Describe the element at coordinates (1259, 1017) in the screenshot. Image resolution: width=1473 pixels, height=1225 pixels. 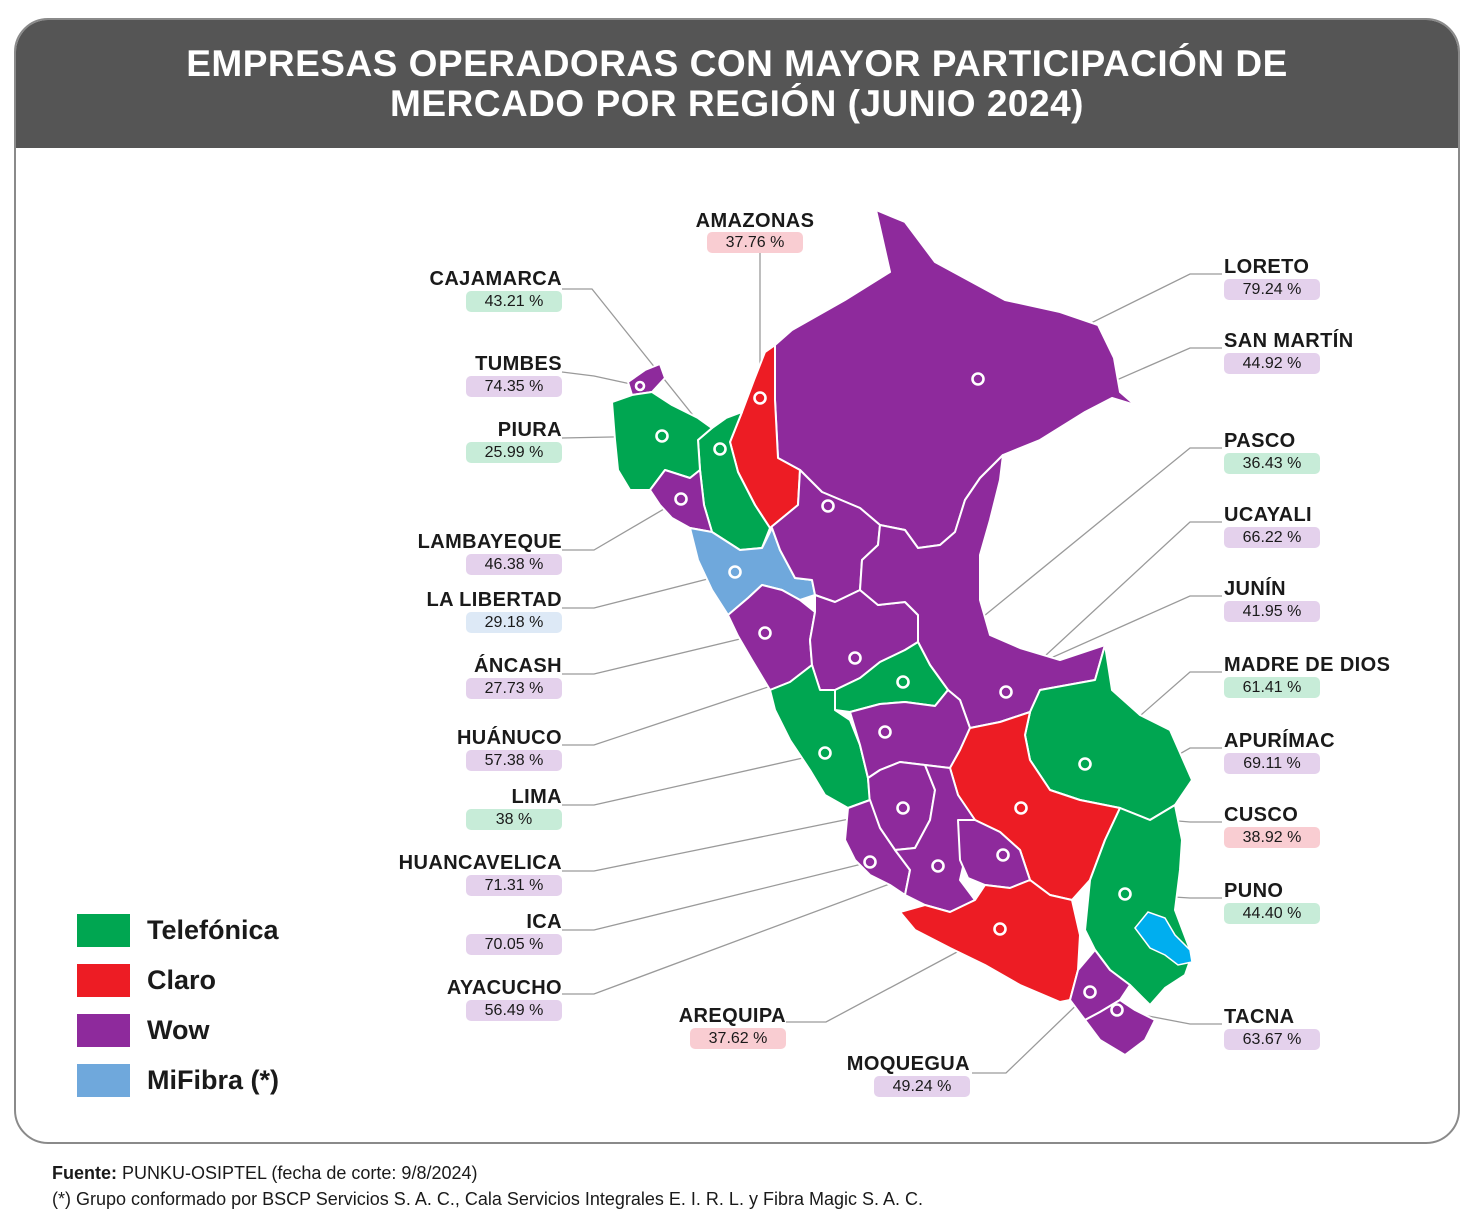
I see `region-name-tacna: TACNA` at that location.